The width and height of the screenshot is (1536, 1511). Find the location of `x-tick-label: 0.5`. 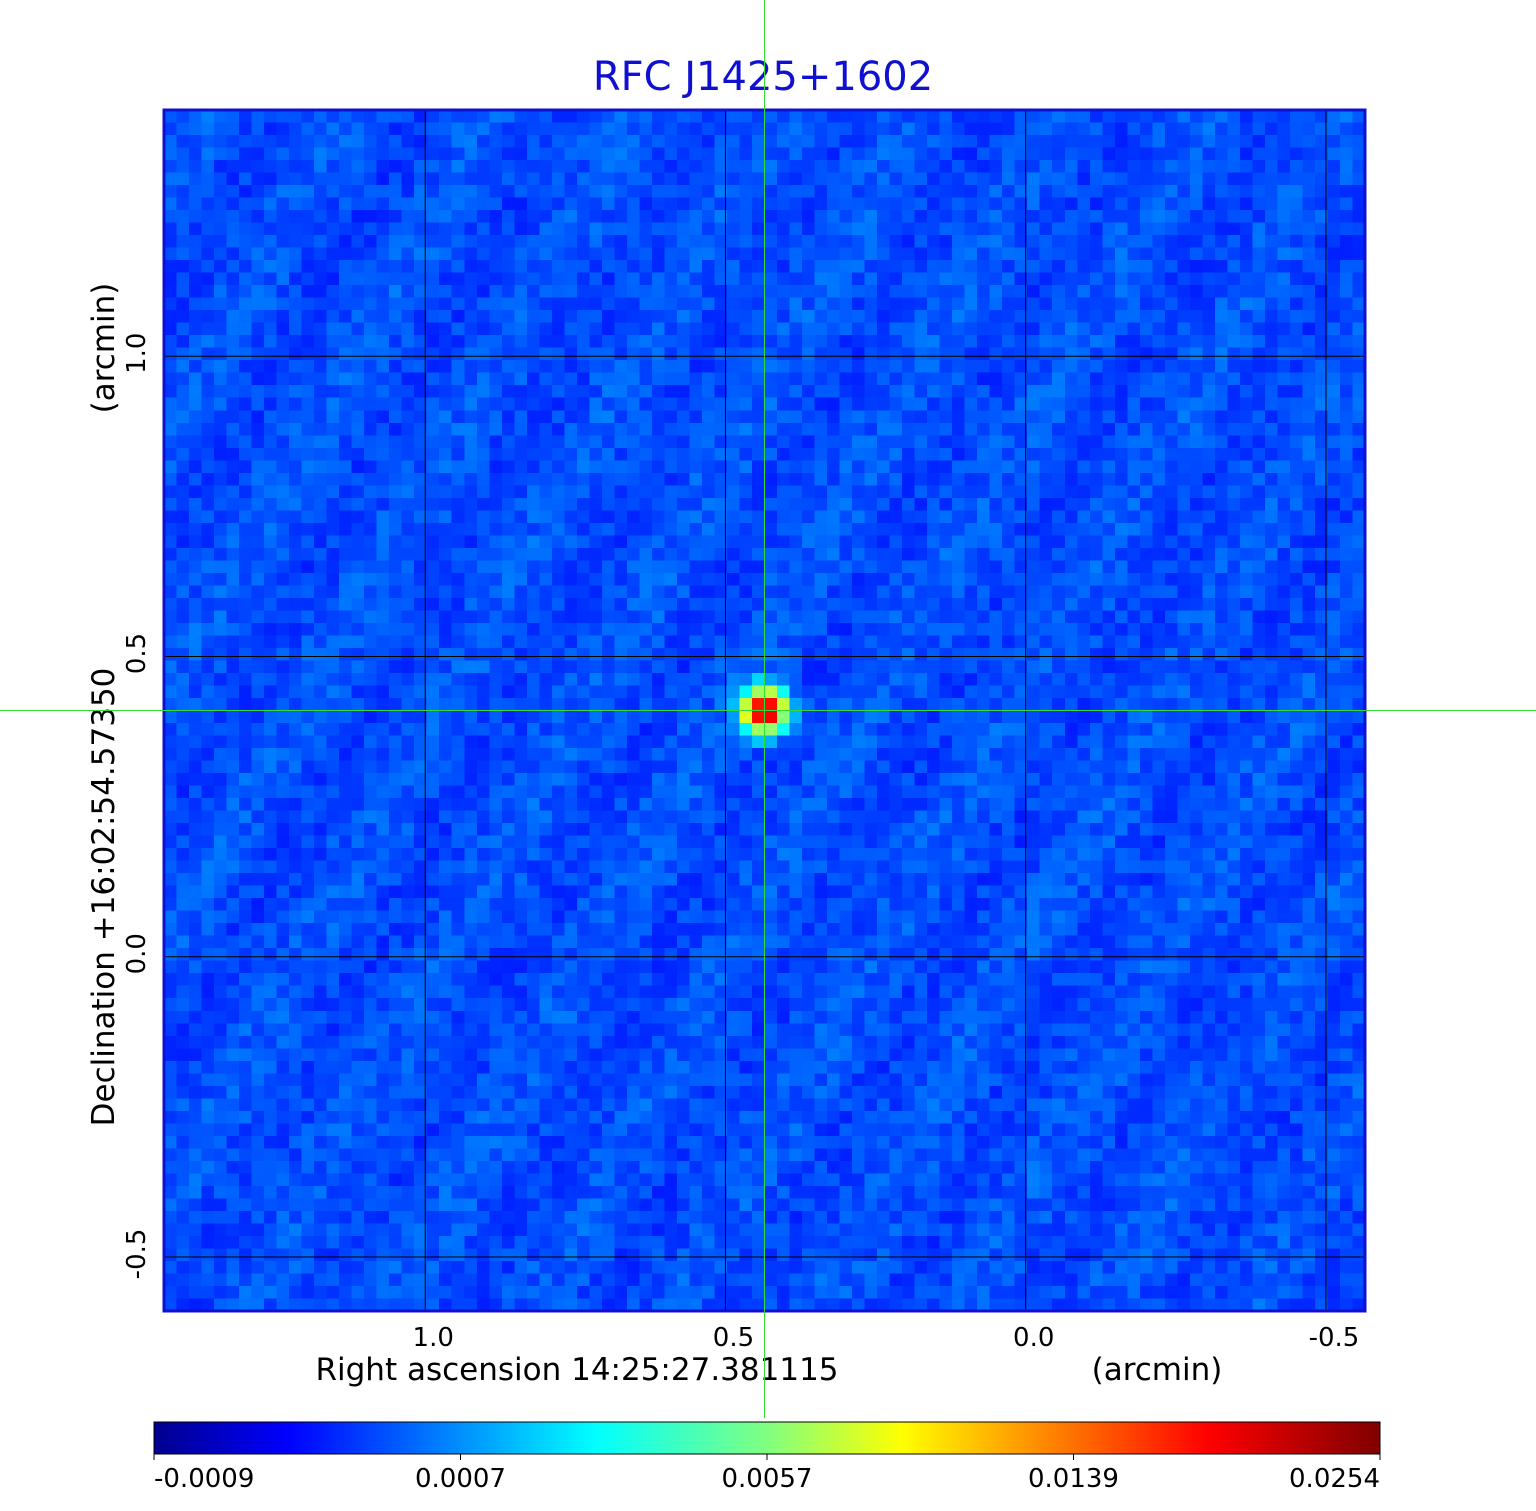

x-tick-label: 0.5 is located at coordinates (733, 1338).